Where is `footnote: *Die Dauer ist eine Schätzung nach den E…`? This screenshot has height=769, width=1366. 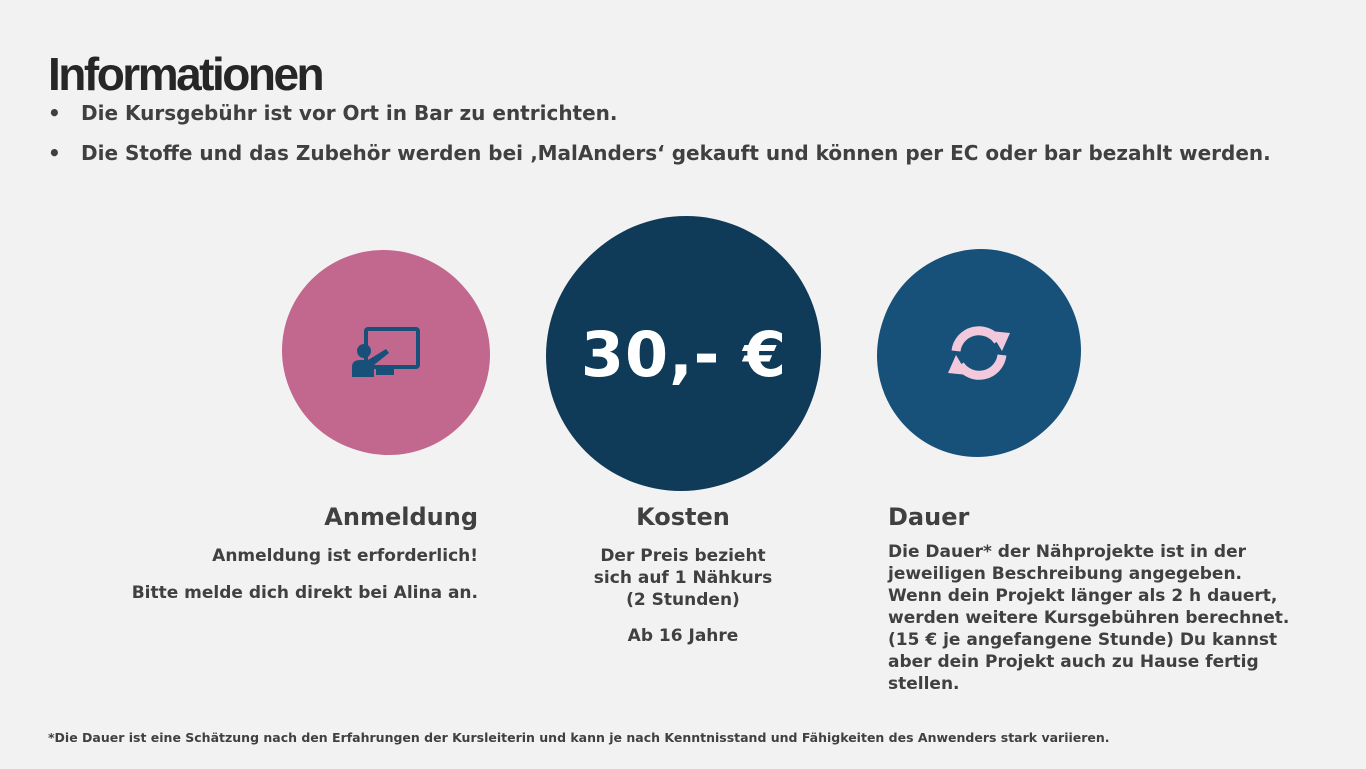 footnote: *Die Dauer ist eine Schätzung nach den E… is located at coordinates (579, 737).